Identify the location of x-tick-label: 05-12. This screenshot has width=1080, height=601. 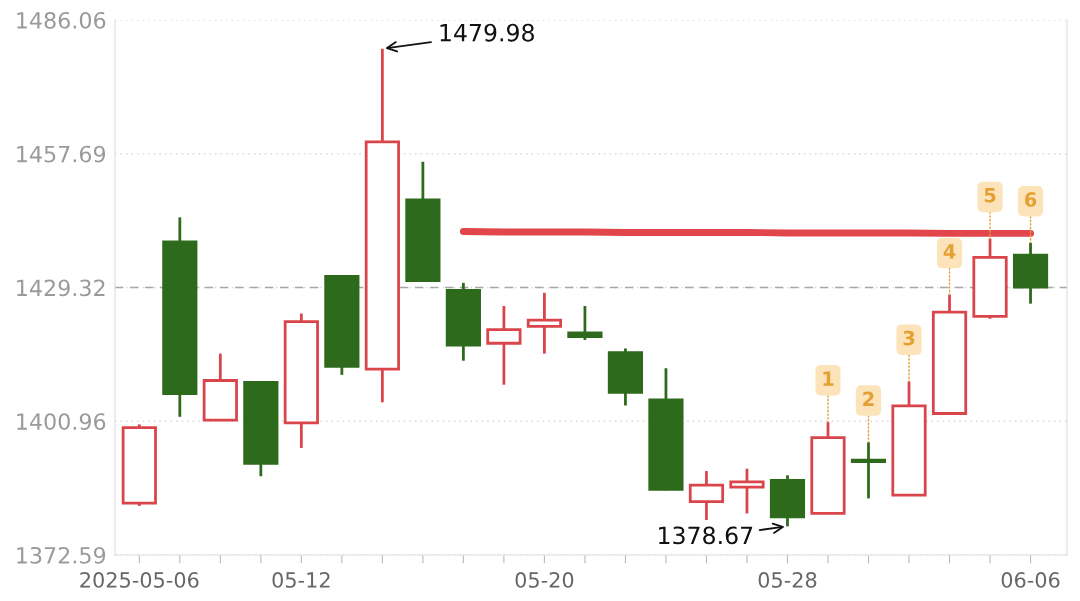
(301, 580).